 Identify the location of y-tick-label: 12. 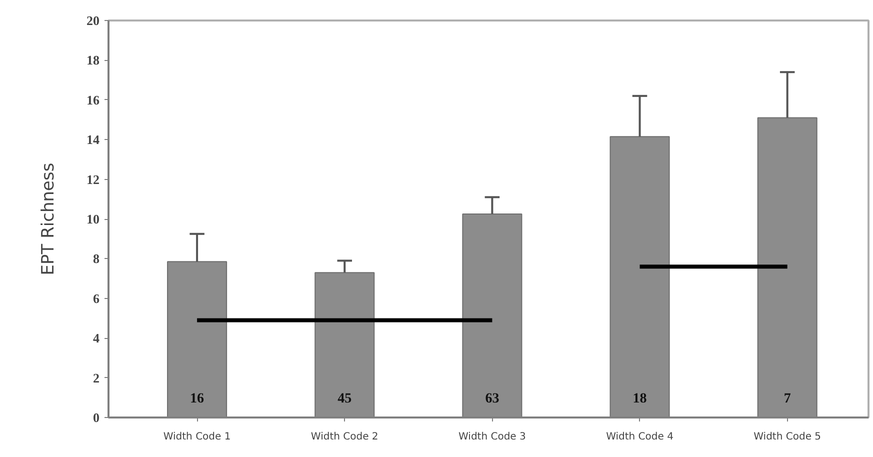
(93, 179).